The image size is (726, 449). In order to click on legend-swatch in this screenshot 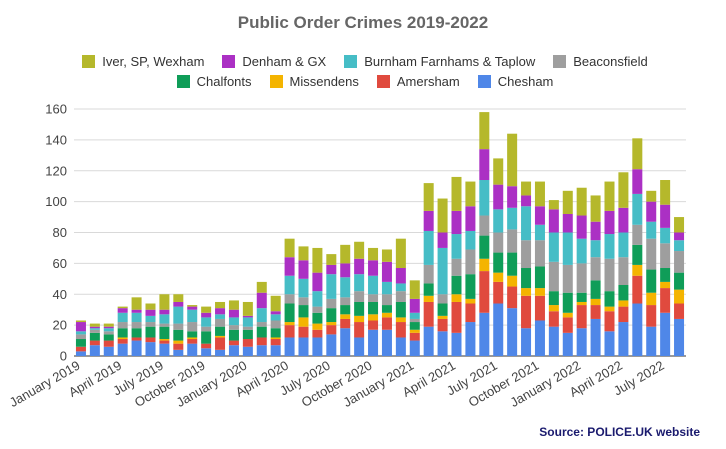, I will do `click(383, 81)`.